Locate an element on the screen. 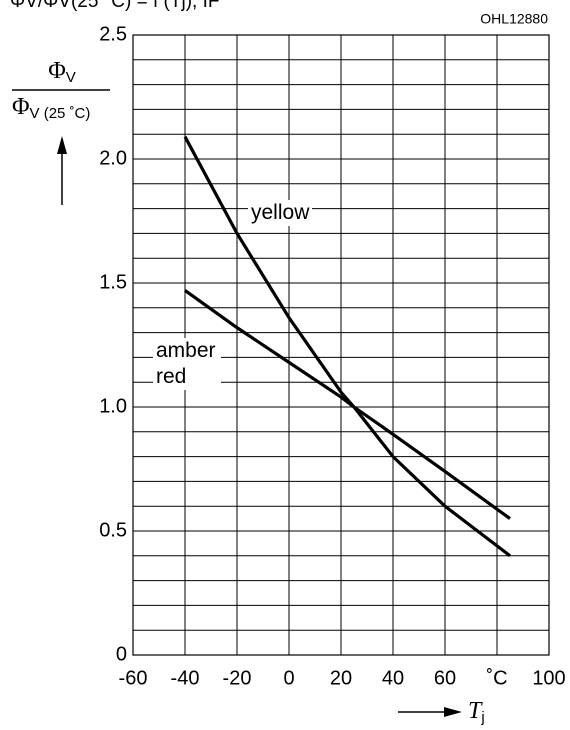 This screenshot has height=730, width=570. y-label-numerator: ΦV is located at coordinates (62, 72).